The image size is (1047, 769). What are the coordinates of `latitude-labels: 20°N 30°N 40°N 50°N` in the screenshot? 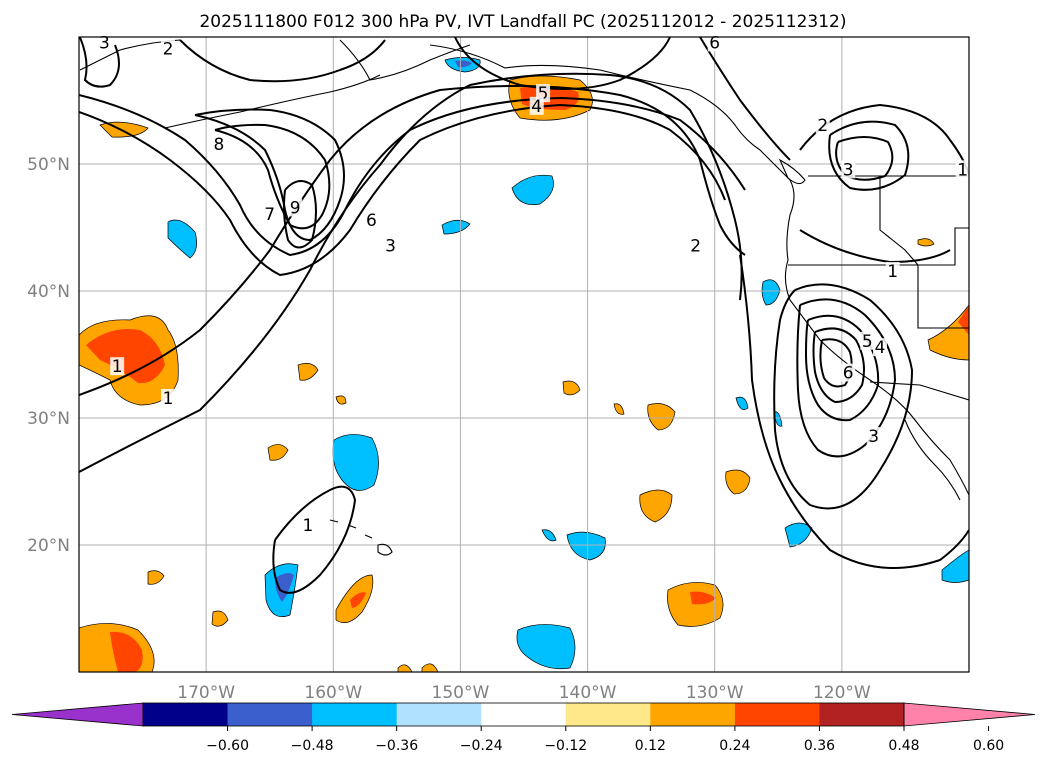 It's located at (48, 355).